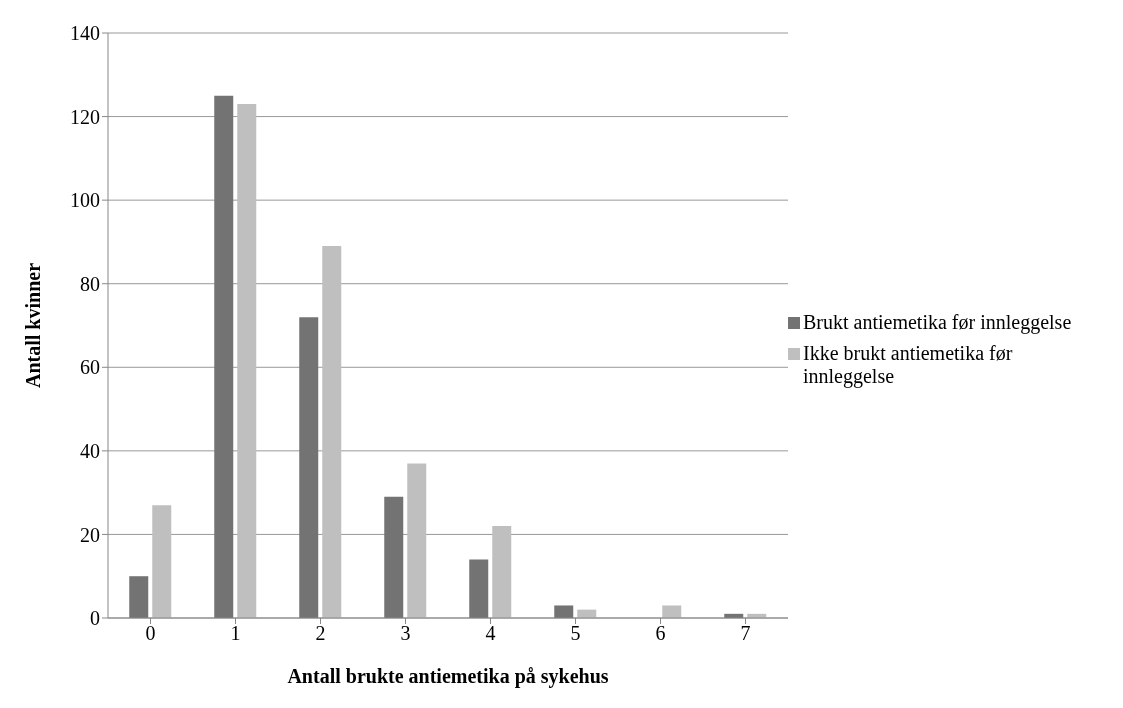 This screenshot has height=708, width=1123. I want to click on x-tick-label: 4, so click(490, 633).